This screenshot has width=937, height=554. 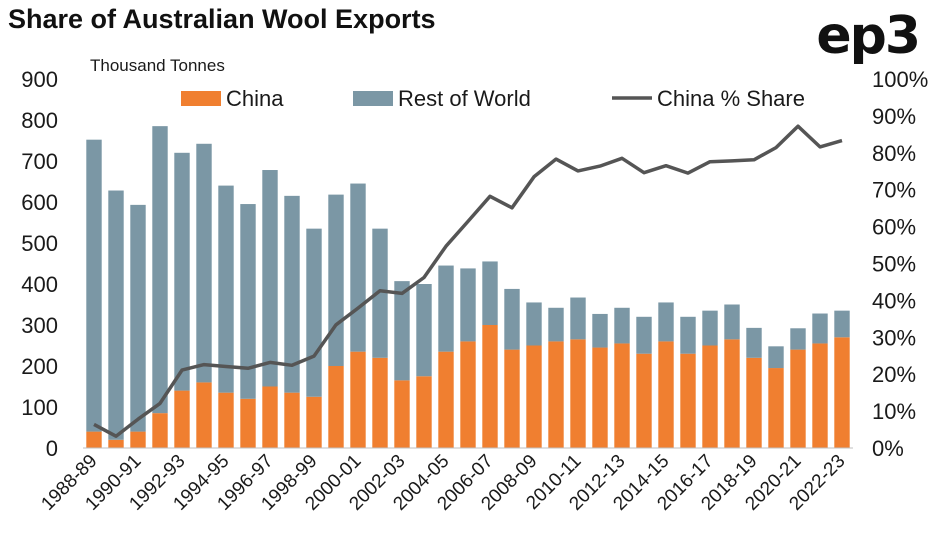 What do you see at coordinates (464, 98) in the screenshot?
I see `legend-label-rest-of-world: Rest of World` at bounding box center [464, 98].